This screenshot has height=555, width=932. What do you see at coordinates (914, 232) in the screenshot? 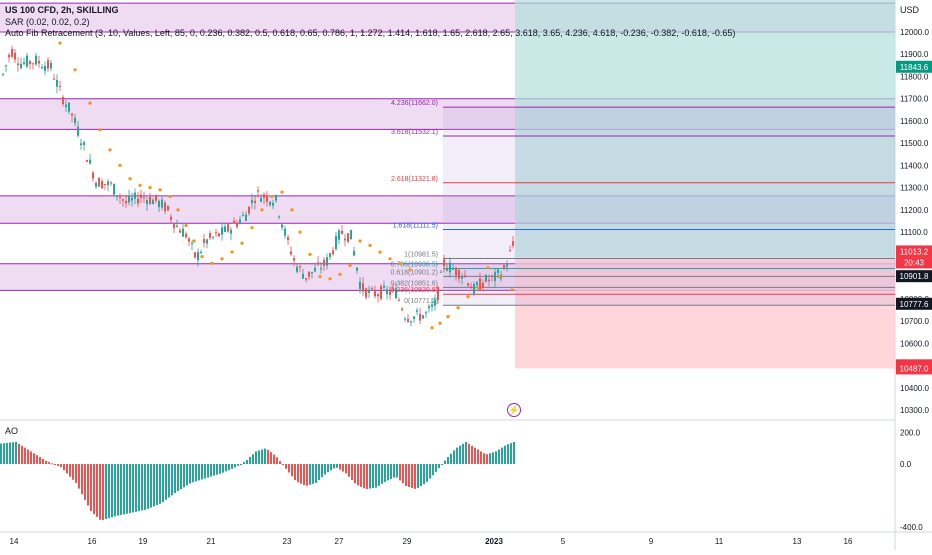
I see `y-tick-label: 11100.0` at bounding box center [914, 232].